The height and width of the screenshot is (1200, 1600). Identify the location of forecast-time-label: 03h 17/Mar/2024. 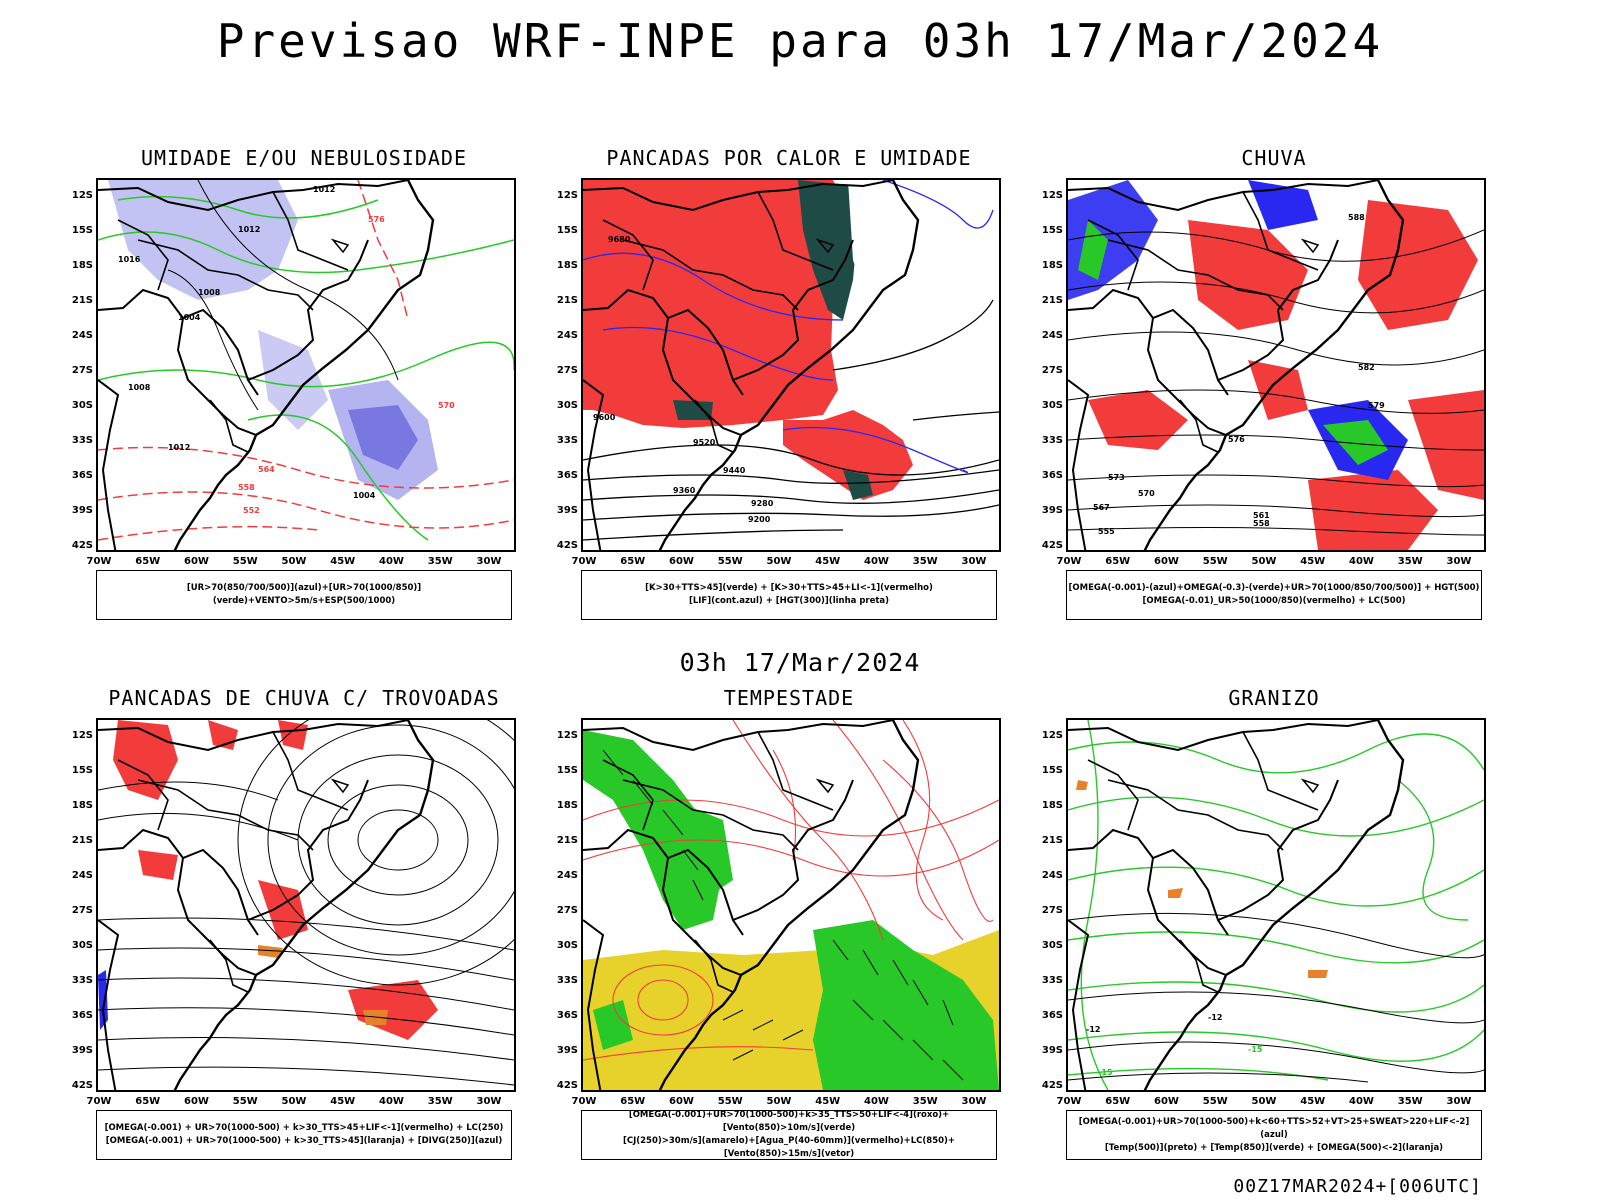
(800, 662).